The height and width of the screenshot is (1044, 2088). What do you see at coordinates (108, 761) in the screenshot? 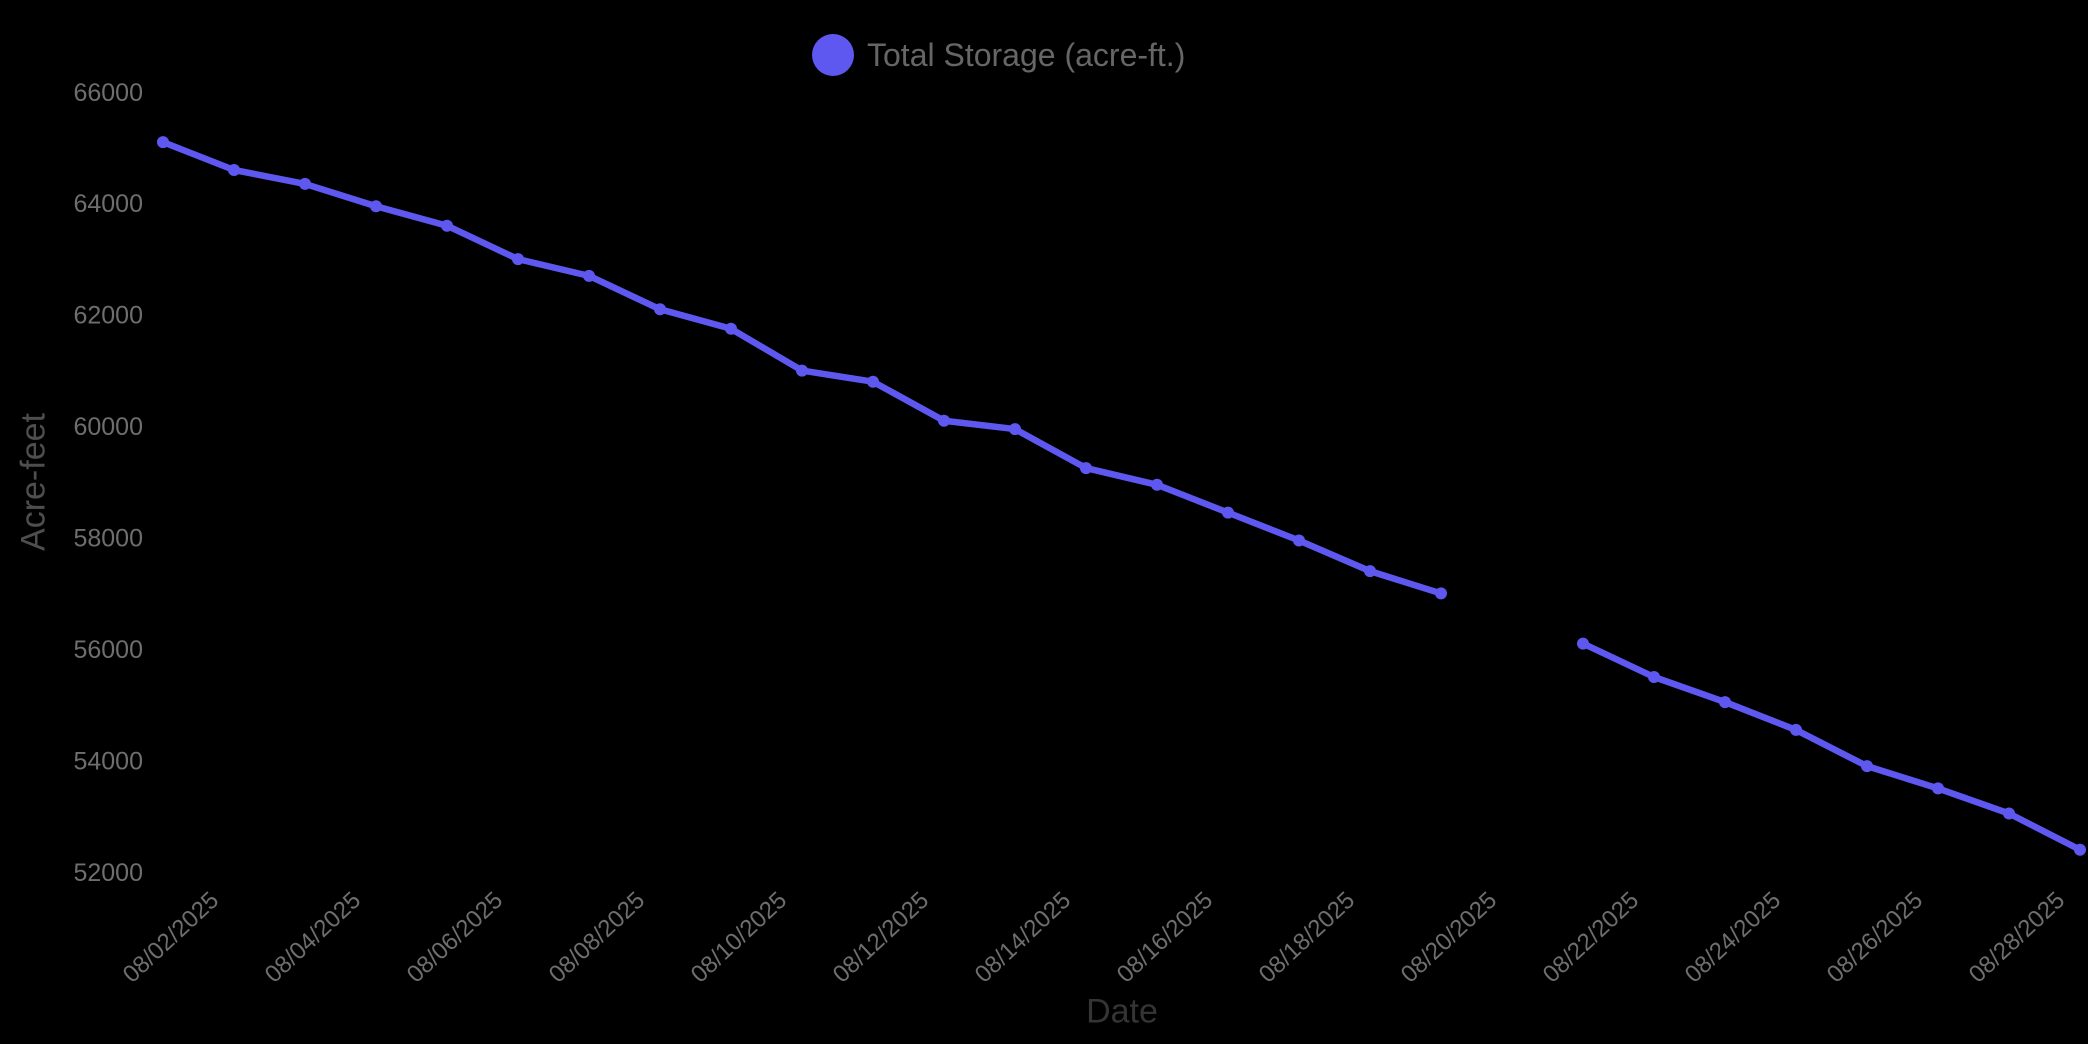
I see `y-tick-label: 54000` at bounding box center [108, 761].